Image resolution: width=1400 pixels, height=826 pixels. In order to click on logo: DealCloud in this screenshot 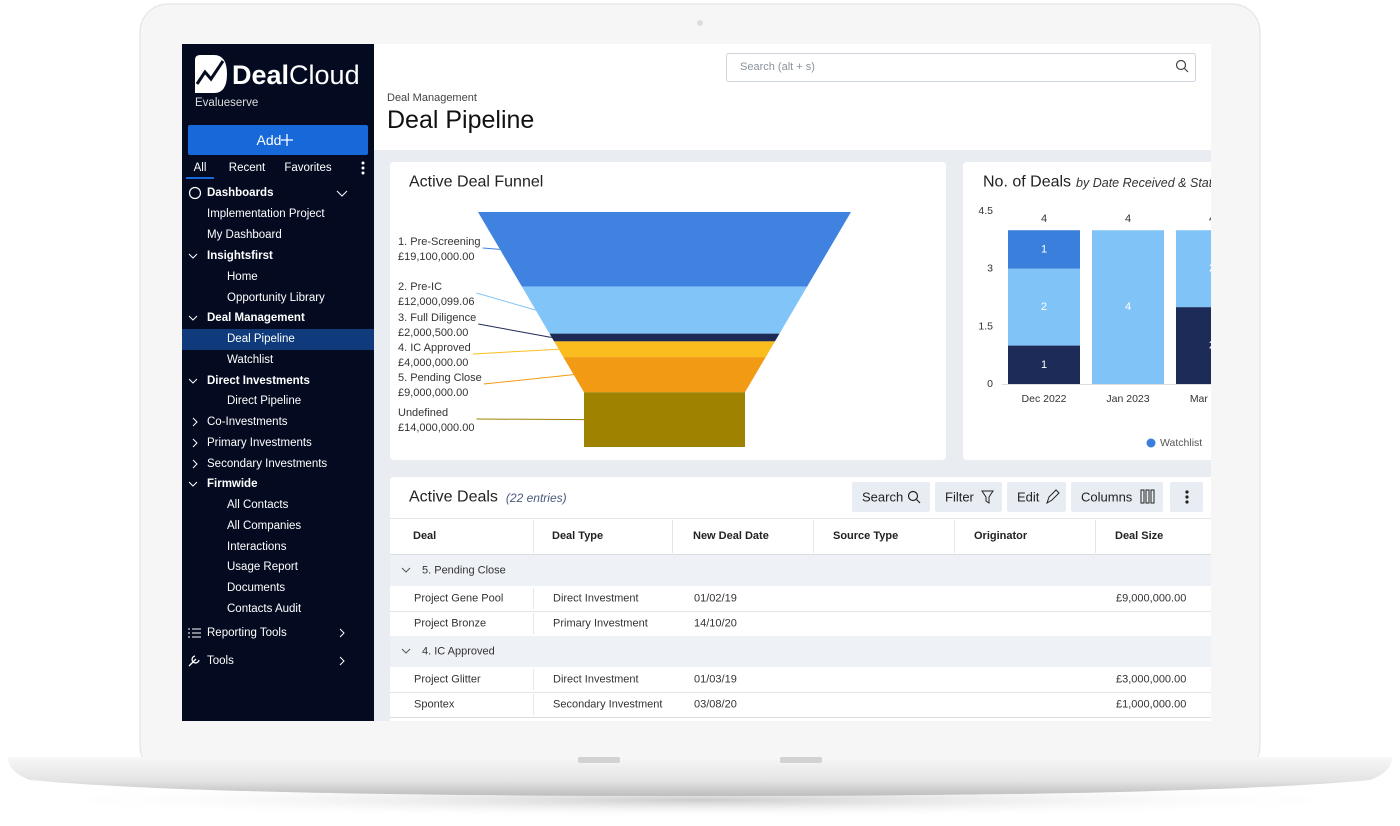, I will do `click(296, 75)`.